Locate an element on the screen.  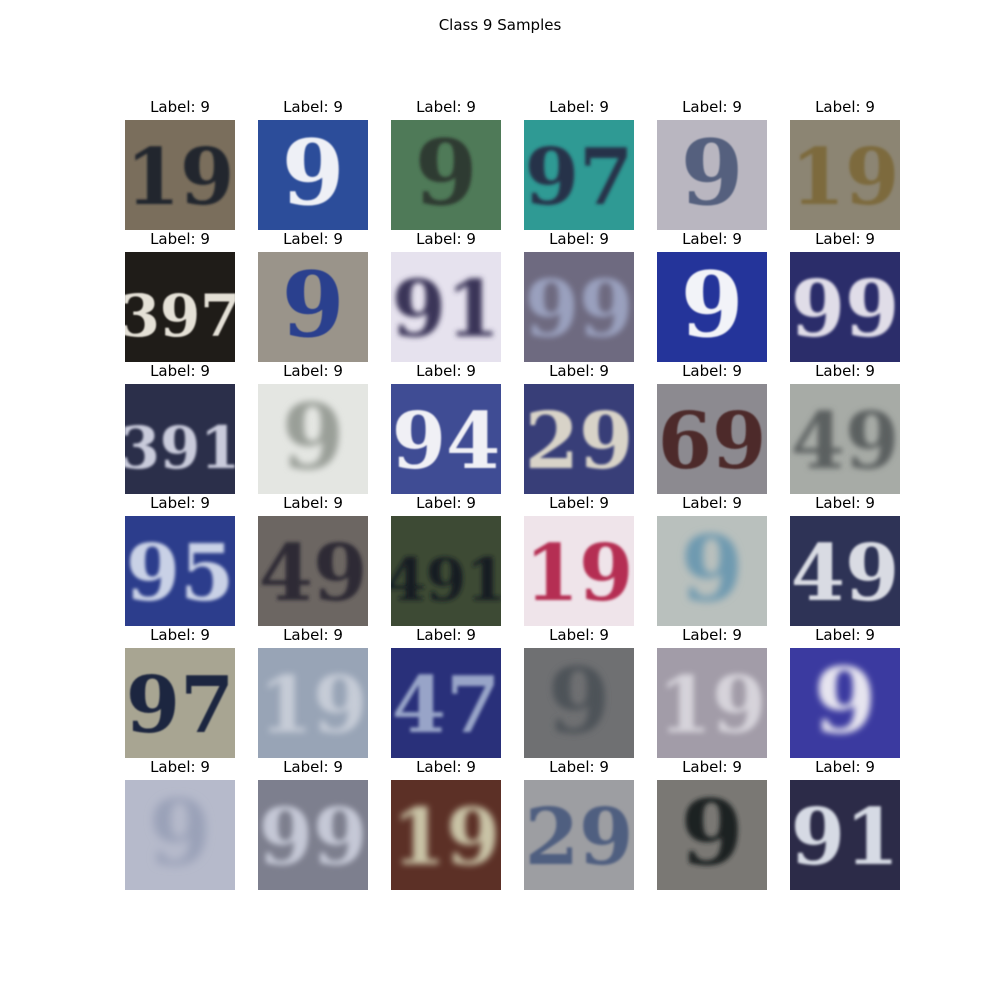
sample-image: 69 is located at coordinates (712, 439).